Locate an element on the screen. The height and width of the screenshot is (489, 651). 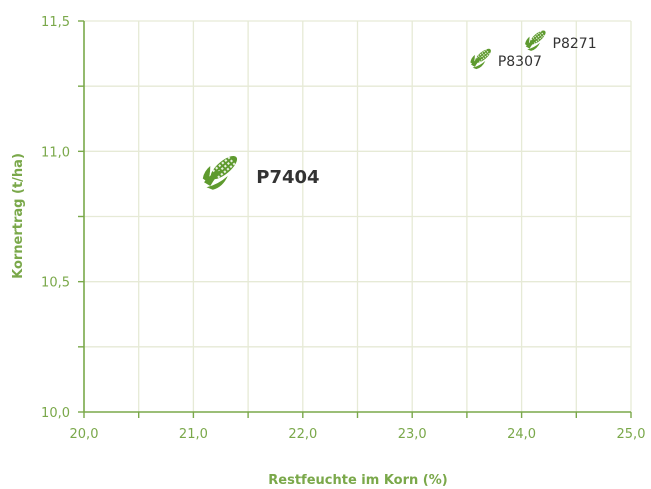
y-tick-label: 10,5 is located at coordinates (55, 283).